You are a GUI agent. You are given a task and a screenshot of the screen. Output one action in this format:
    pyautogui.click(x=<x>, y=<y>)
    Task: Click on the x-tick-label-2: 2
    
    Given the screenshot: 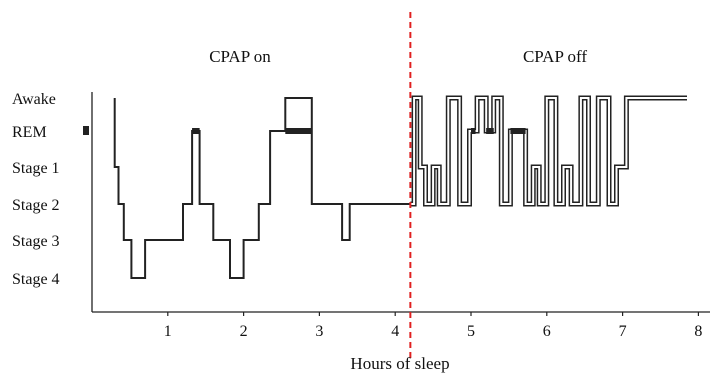 What is the action you would take?
    pyautogui.click(x=244, y=331)
    